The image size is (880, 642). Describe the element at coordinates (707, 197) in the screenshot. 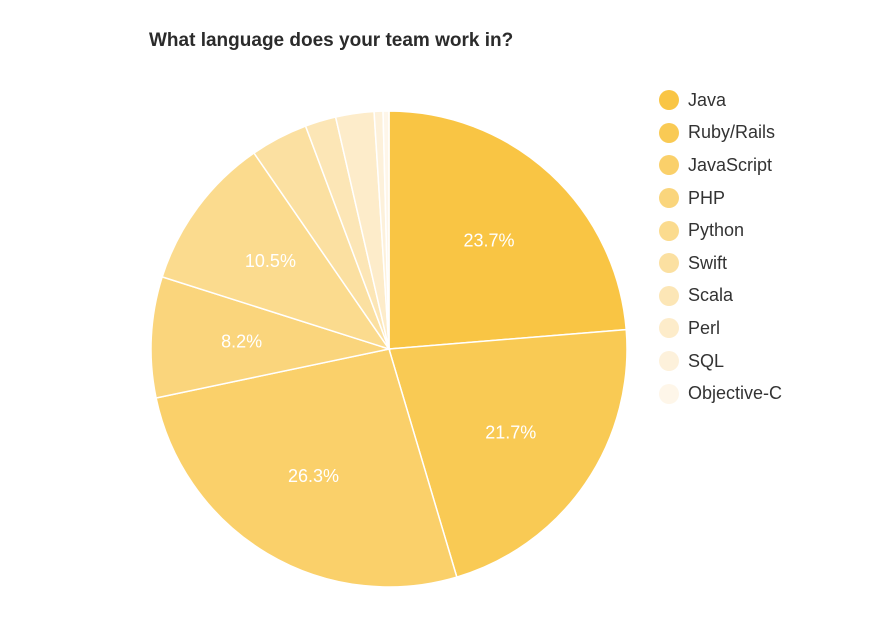

I see `legend-label: PHP` at that location.